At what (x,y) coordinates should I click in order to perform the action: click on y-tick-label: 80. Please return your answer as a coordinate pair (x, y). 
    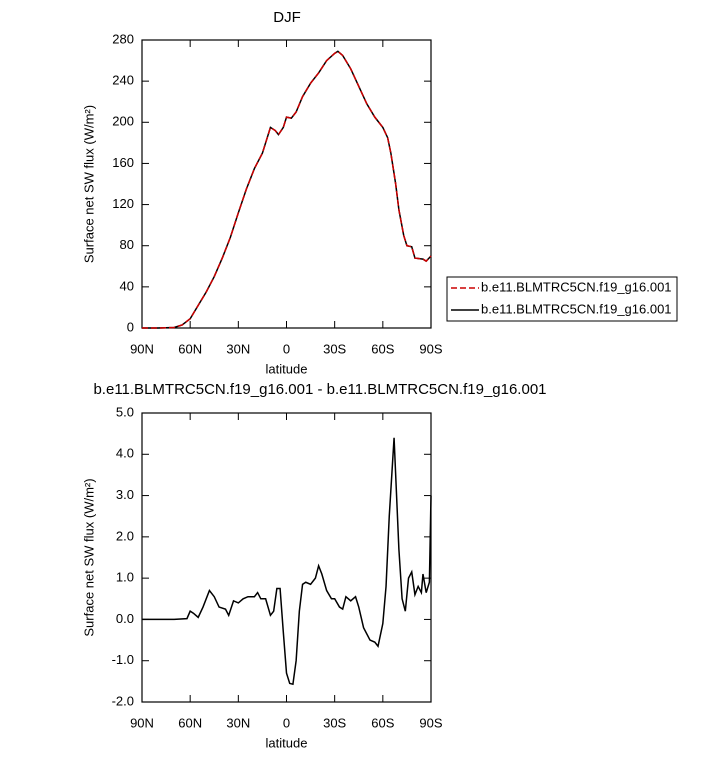
    Looking at the image, I should click on (127, 244).